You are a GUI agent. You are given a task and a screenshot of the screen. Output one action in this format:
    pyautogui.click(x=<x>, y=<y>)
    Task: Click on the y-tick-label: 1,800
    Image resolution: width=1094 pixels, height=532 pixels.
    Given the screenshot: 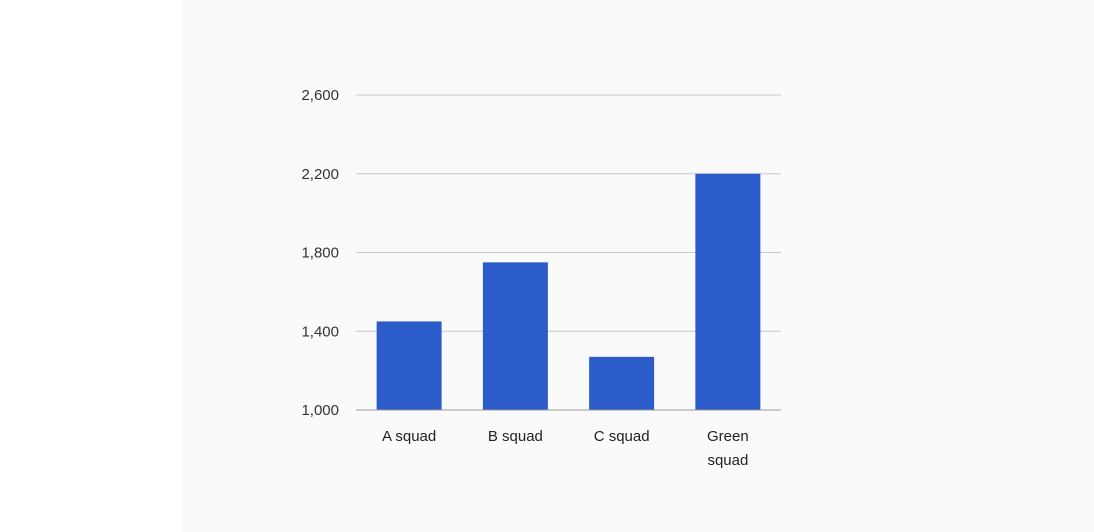 What is the action you would take?
    pyautogui.click(x=320, y=253)
    